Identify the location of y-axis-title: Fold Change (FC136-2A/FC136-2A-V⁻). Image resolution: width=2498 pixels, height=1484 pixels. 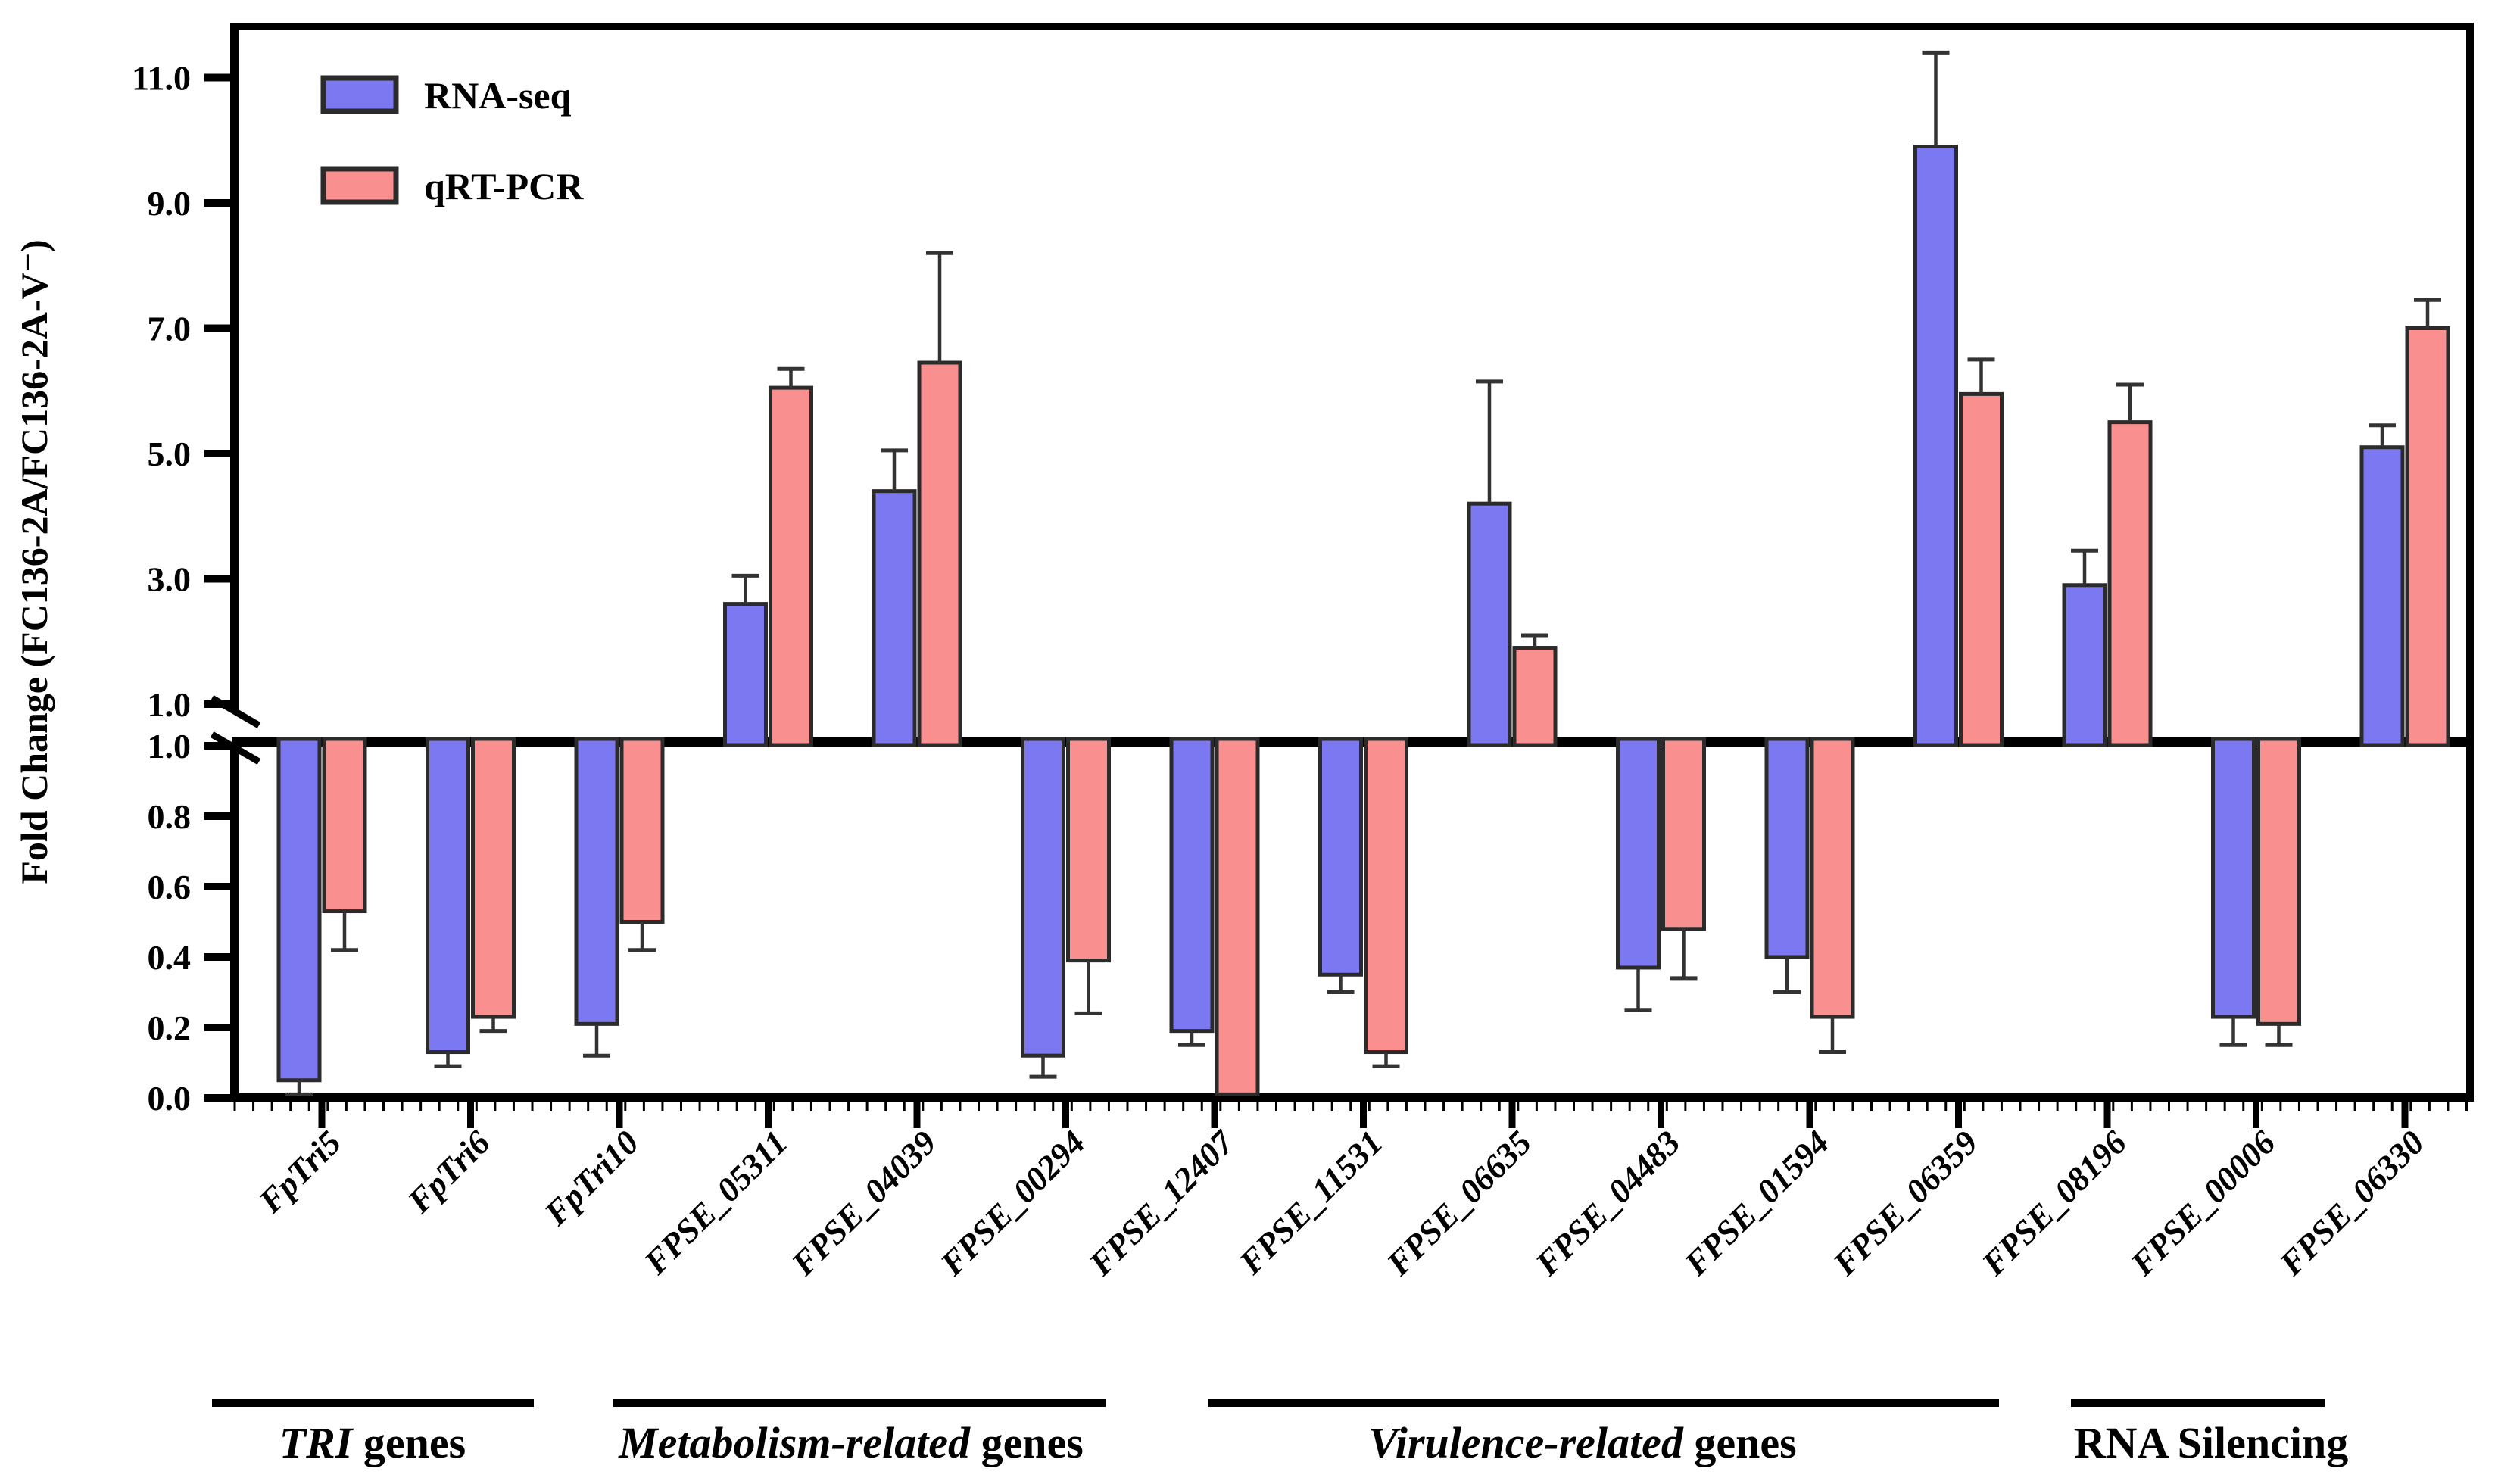
(34, 561).